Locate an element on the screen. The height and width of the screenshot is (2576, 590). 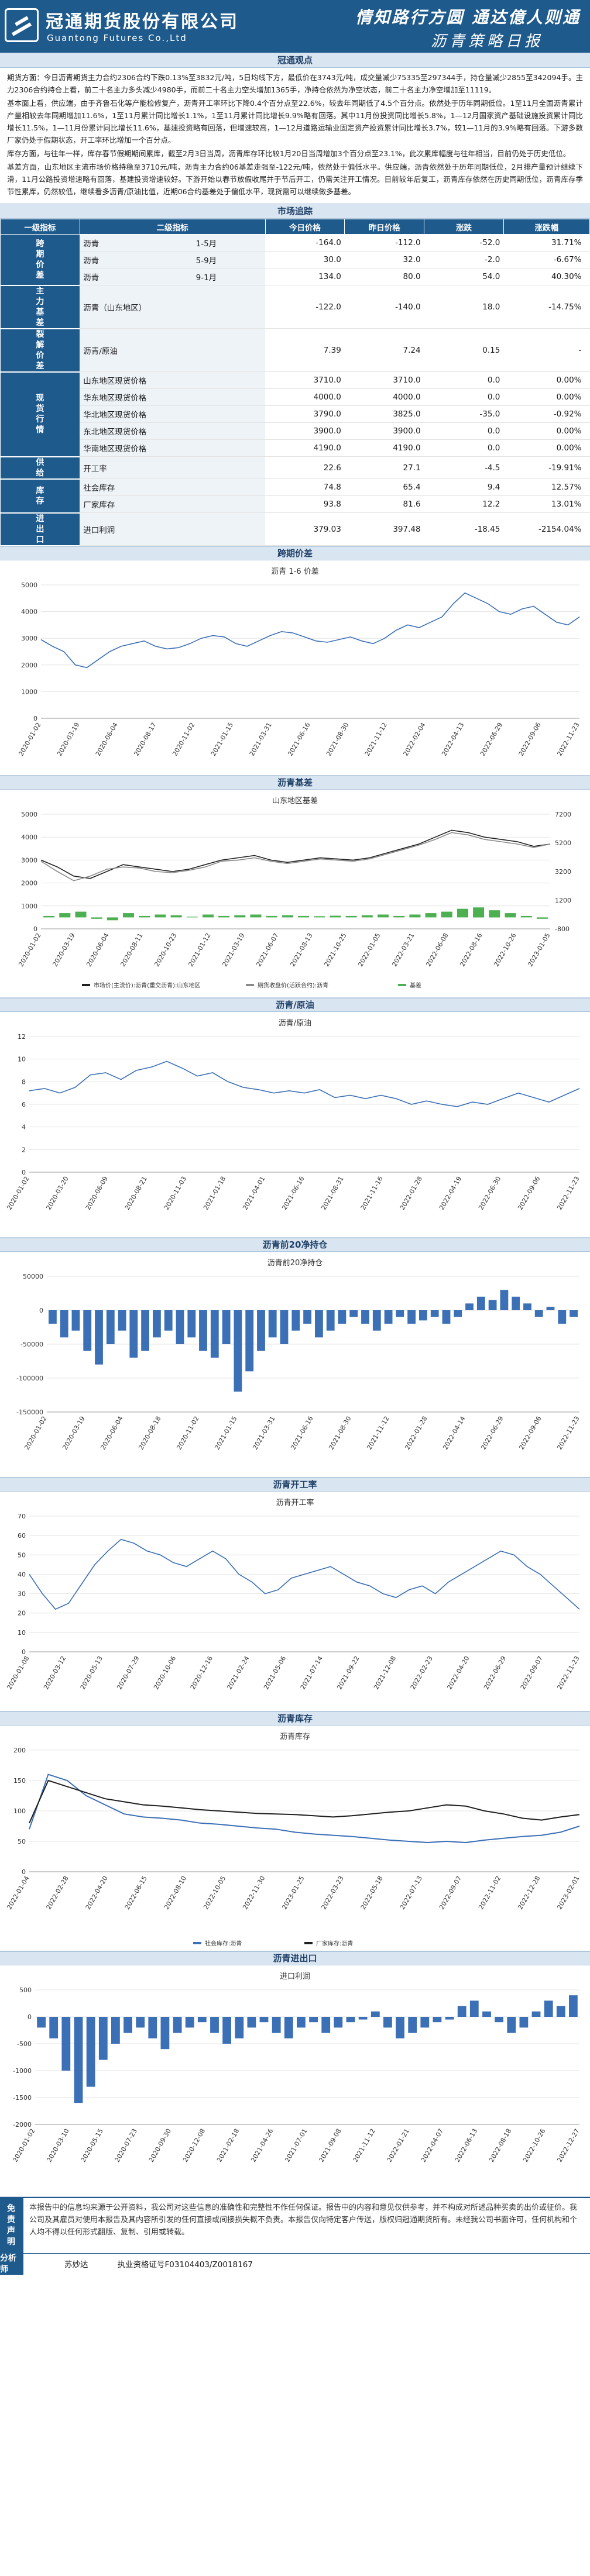
yesterday-price: 3710.0 is located at coordinates (384, 380).